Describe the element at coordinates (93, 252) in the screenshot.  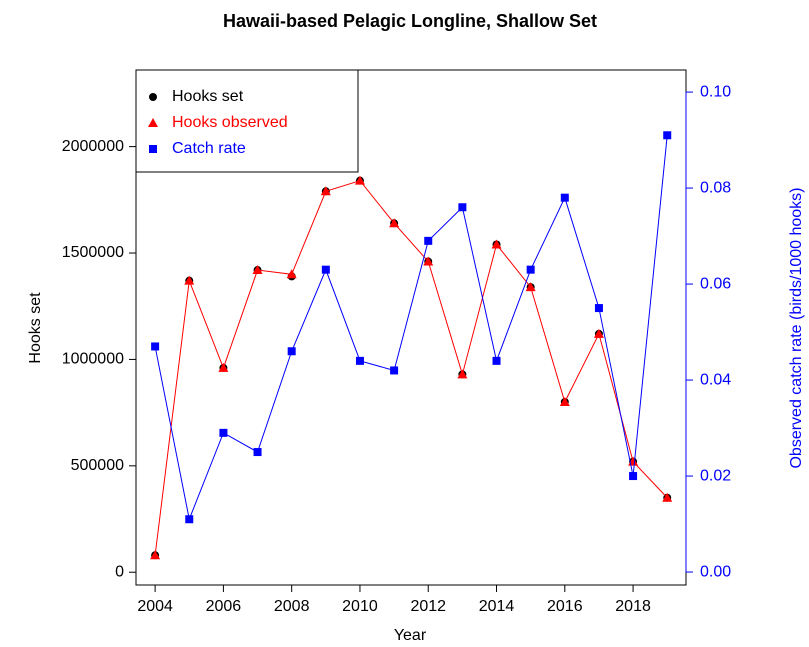
I see `y-tick-label: 1500000` at that location.